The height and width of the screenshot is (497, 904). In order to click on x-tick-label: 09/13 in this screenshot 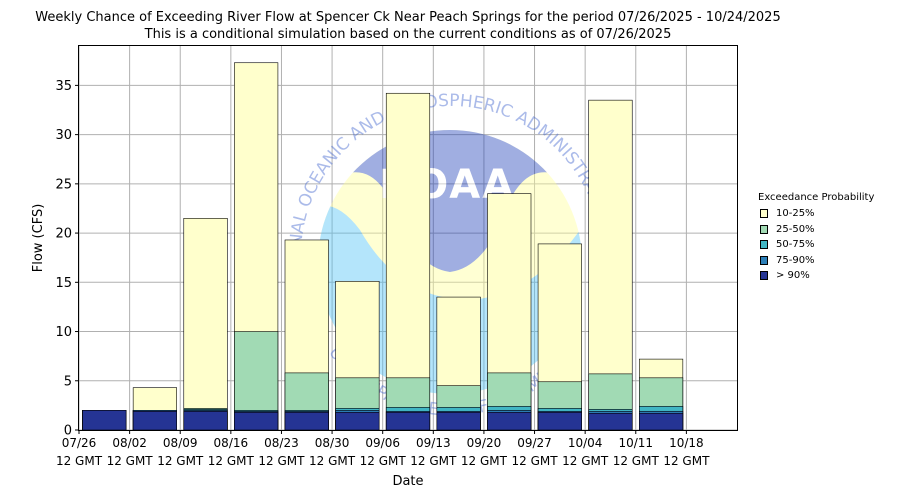, I will do `click(433, 443)`.